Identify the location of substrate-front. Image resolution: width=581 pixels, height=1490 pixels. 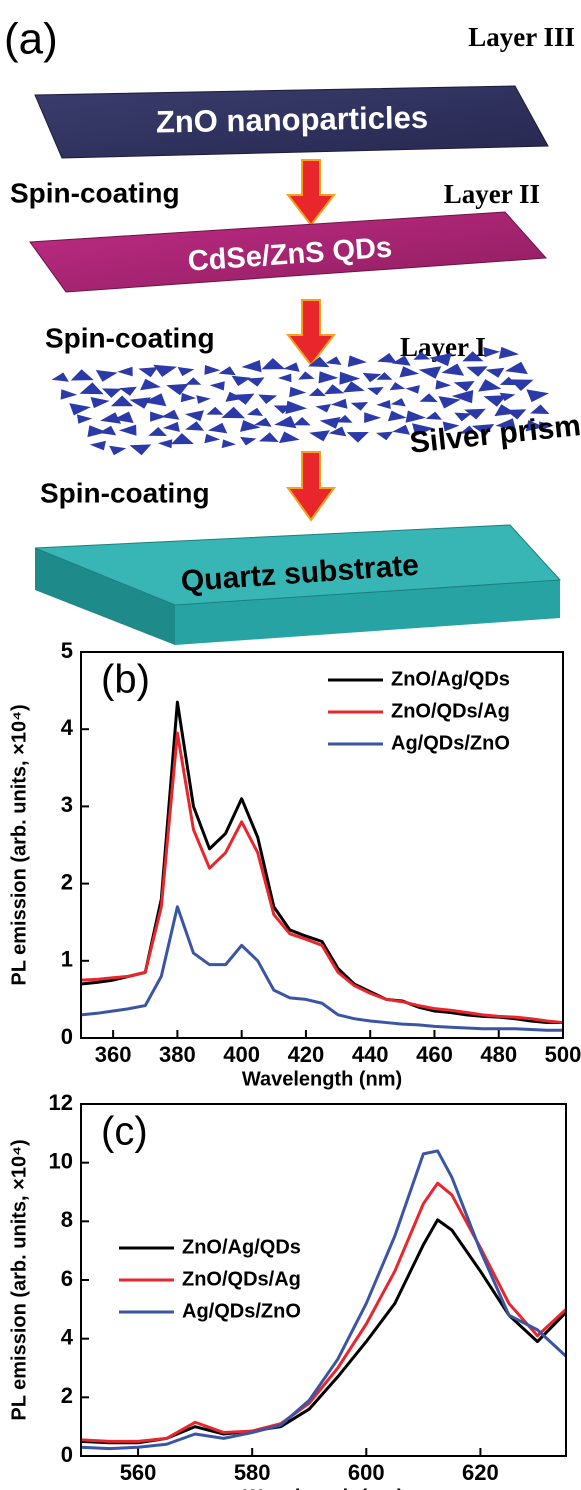
(367, 612).